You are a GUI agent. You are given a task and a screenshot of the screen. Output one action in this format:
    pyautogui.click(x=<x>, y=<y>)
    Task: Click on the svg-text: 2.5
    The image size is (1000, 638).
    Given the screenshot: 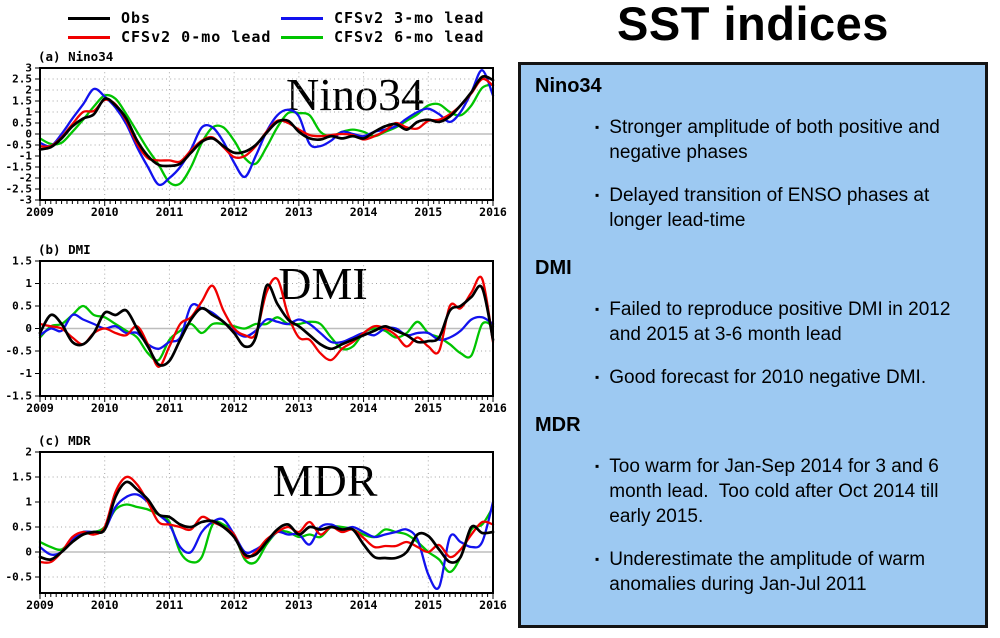 What is the action you would take?
    pyautogui.click(x=22, y=79)
    